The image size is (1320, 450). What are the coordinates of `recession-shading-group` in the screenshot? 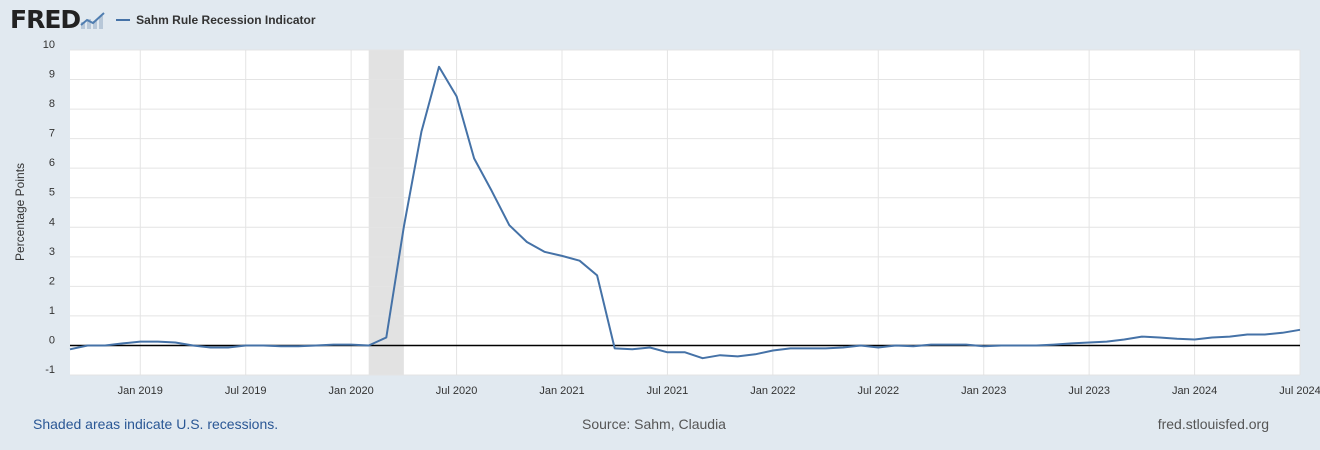 It's located at (386, 212).